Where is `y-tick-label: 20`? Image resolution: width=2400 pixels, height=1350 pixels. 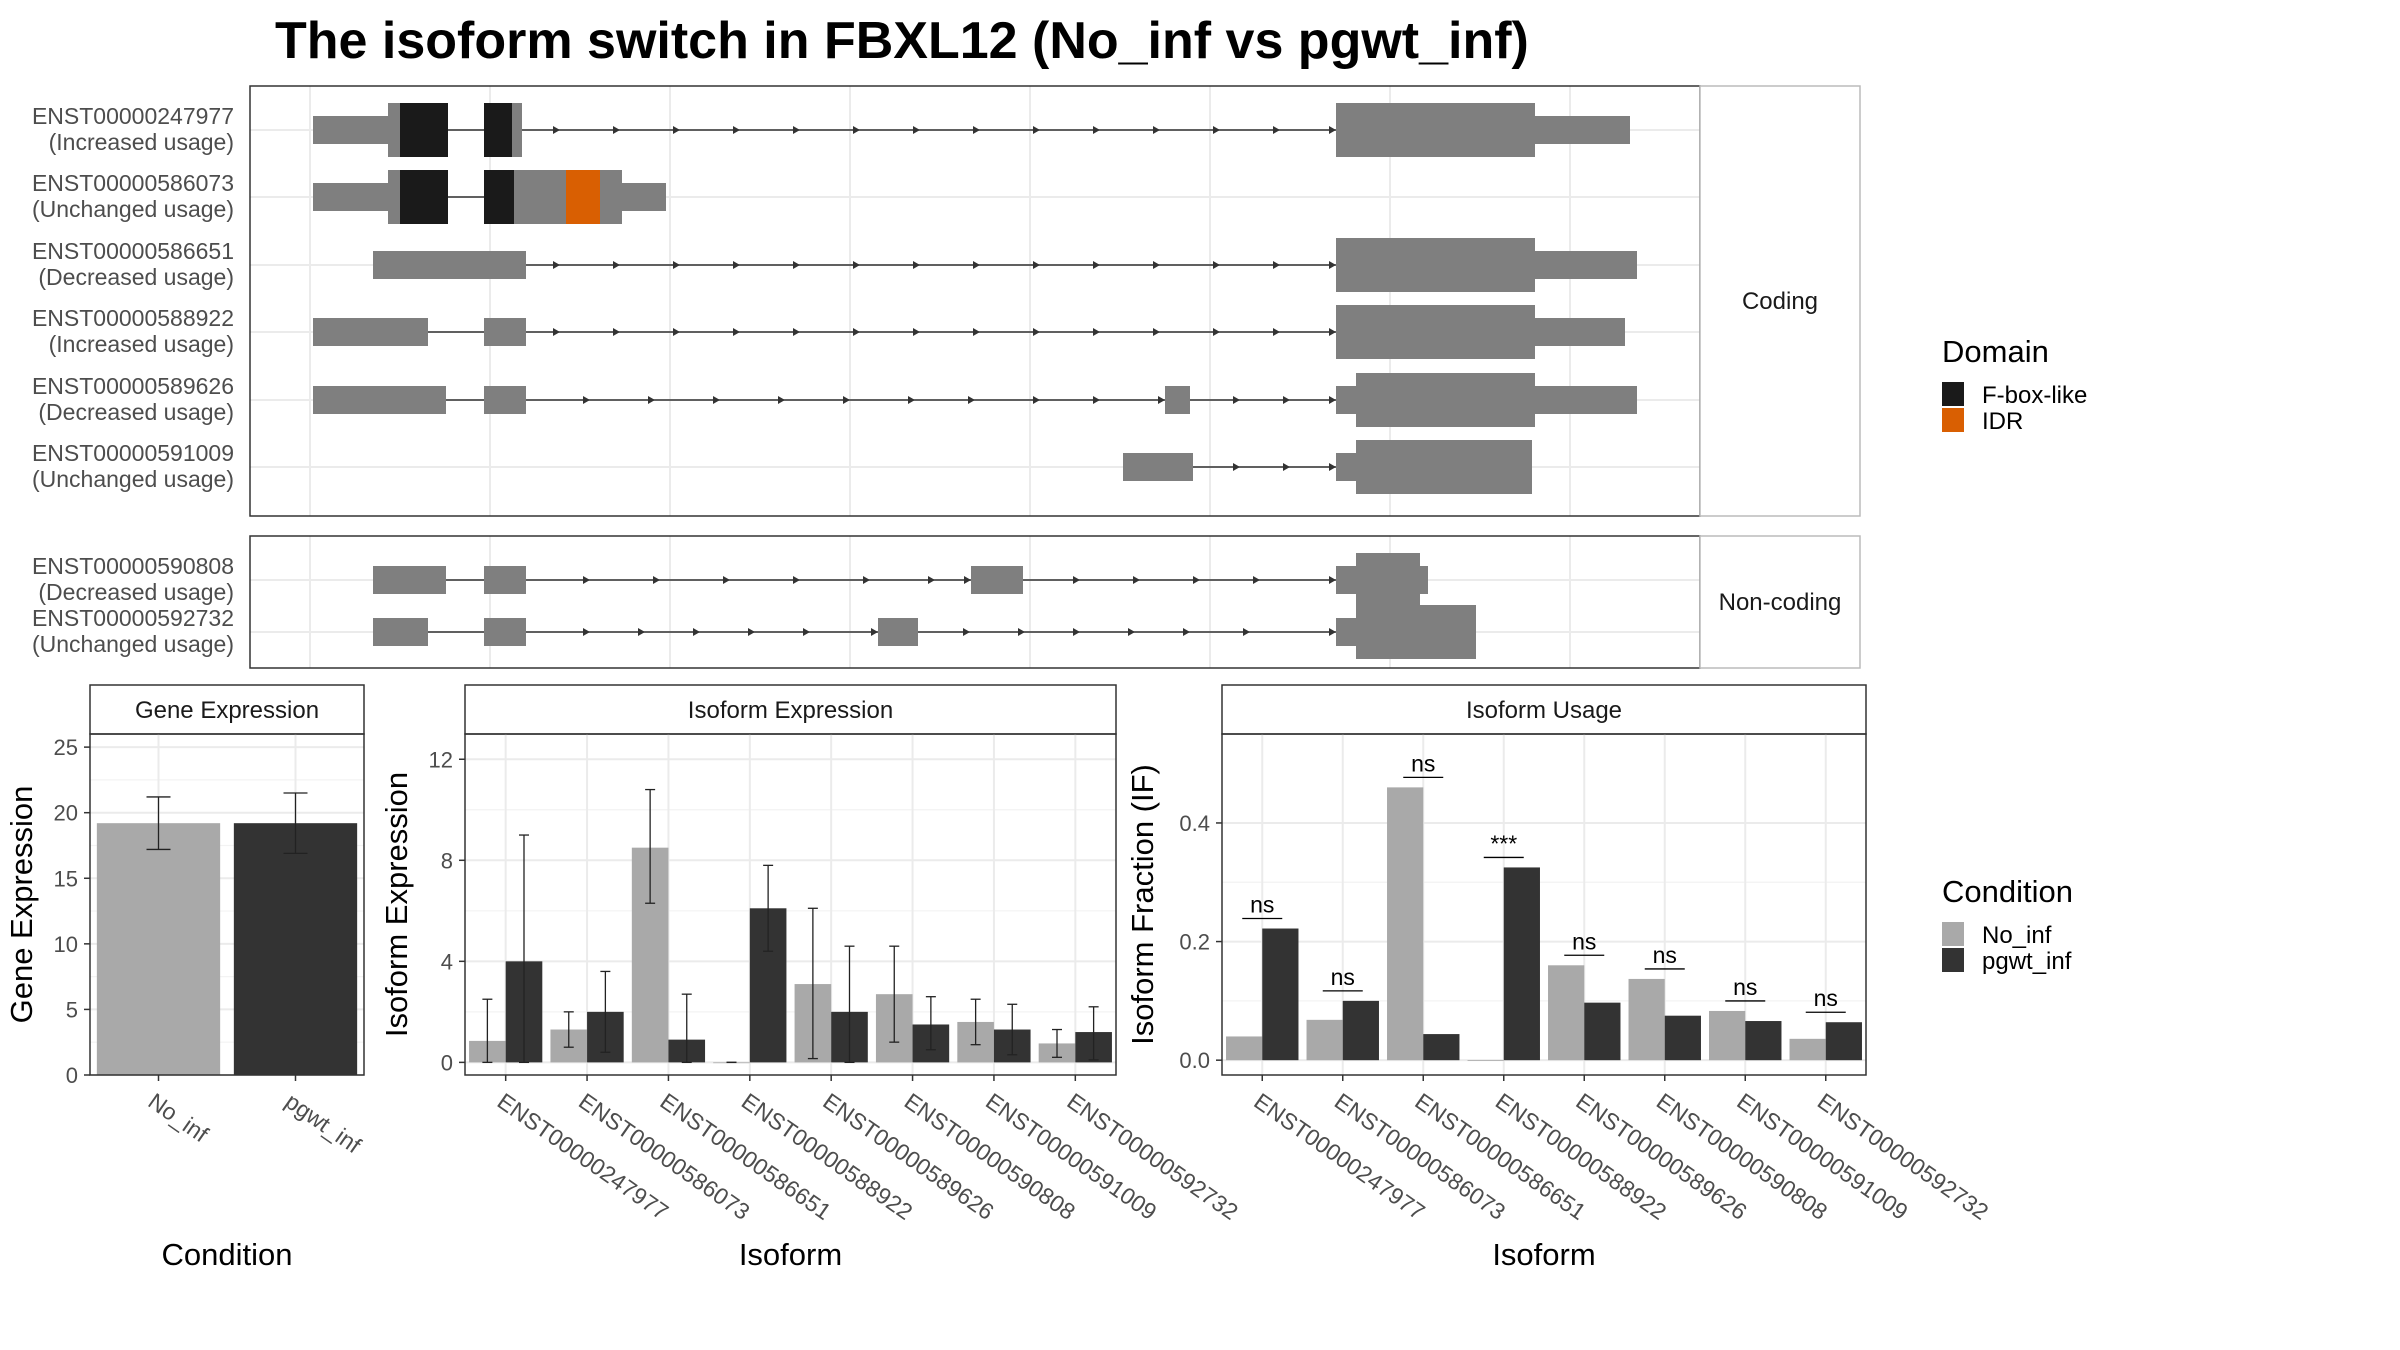
y-tick-label: 20 is located at coordinates (66, 813).